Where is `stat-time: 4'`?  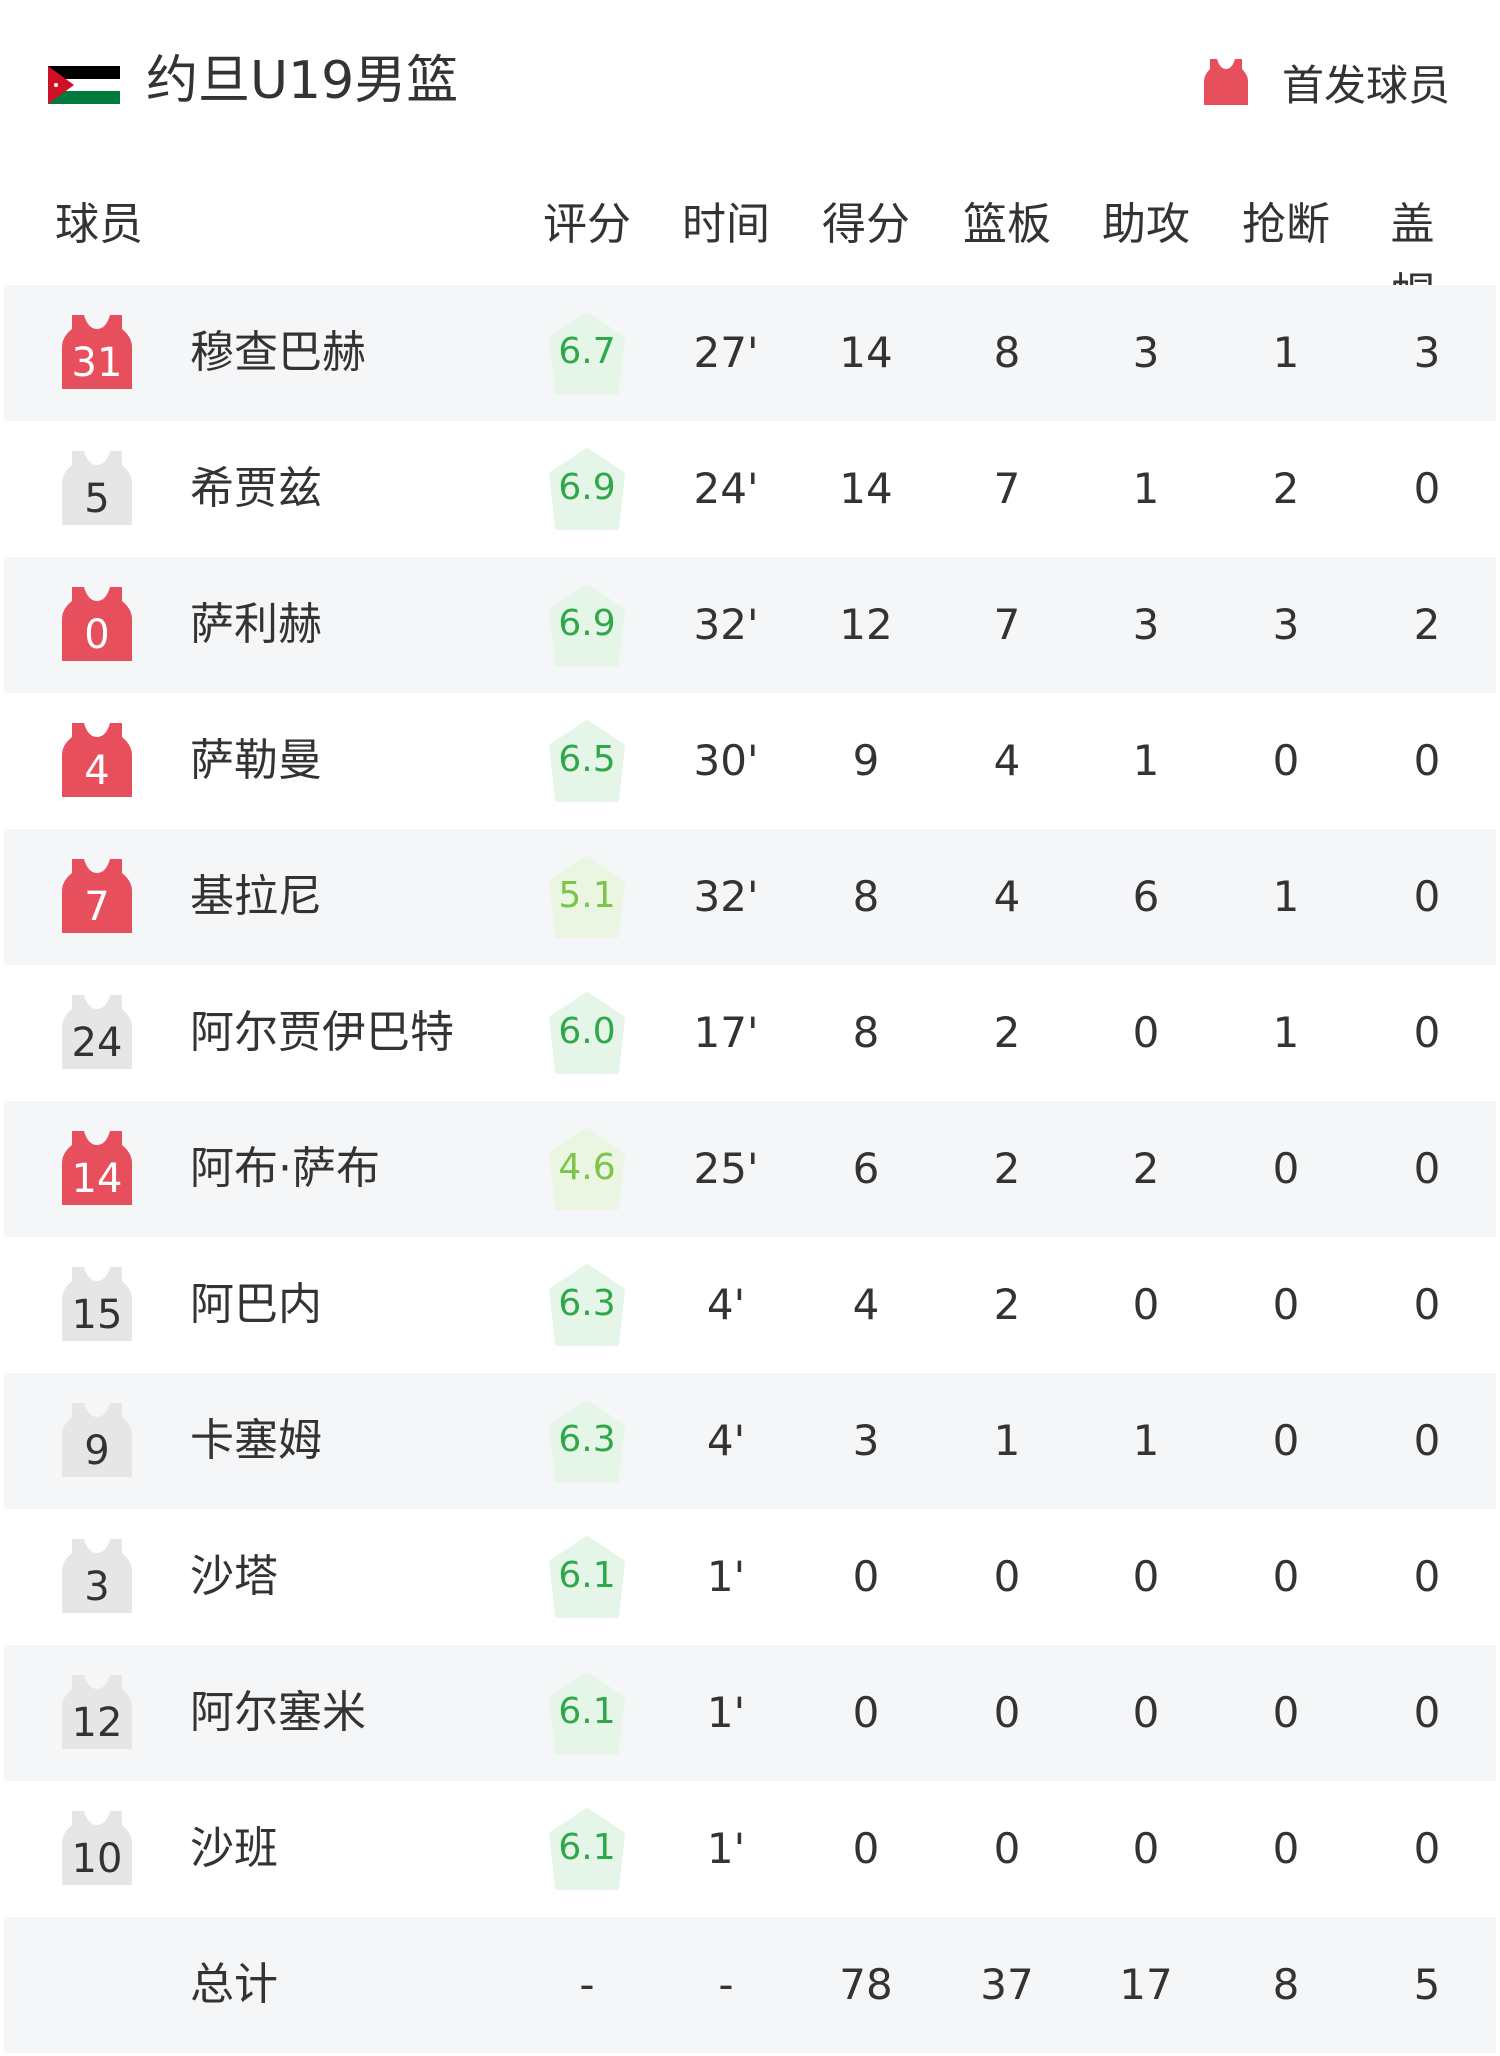 stat-time: 4' is located at coordinates (726, 1440).